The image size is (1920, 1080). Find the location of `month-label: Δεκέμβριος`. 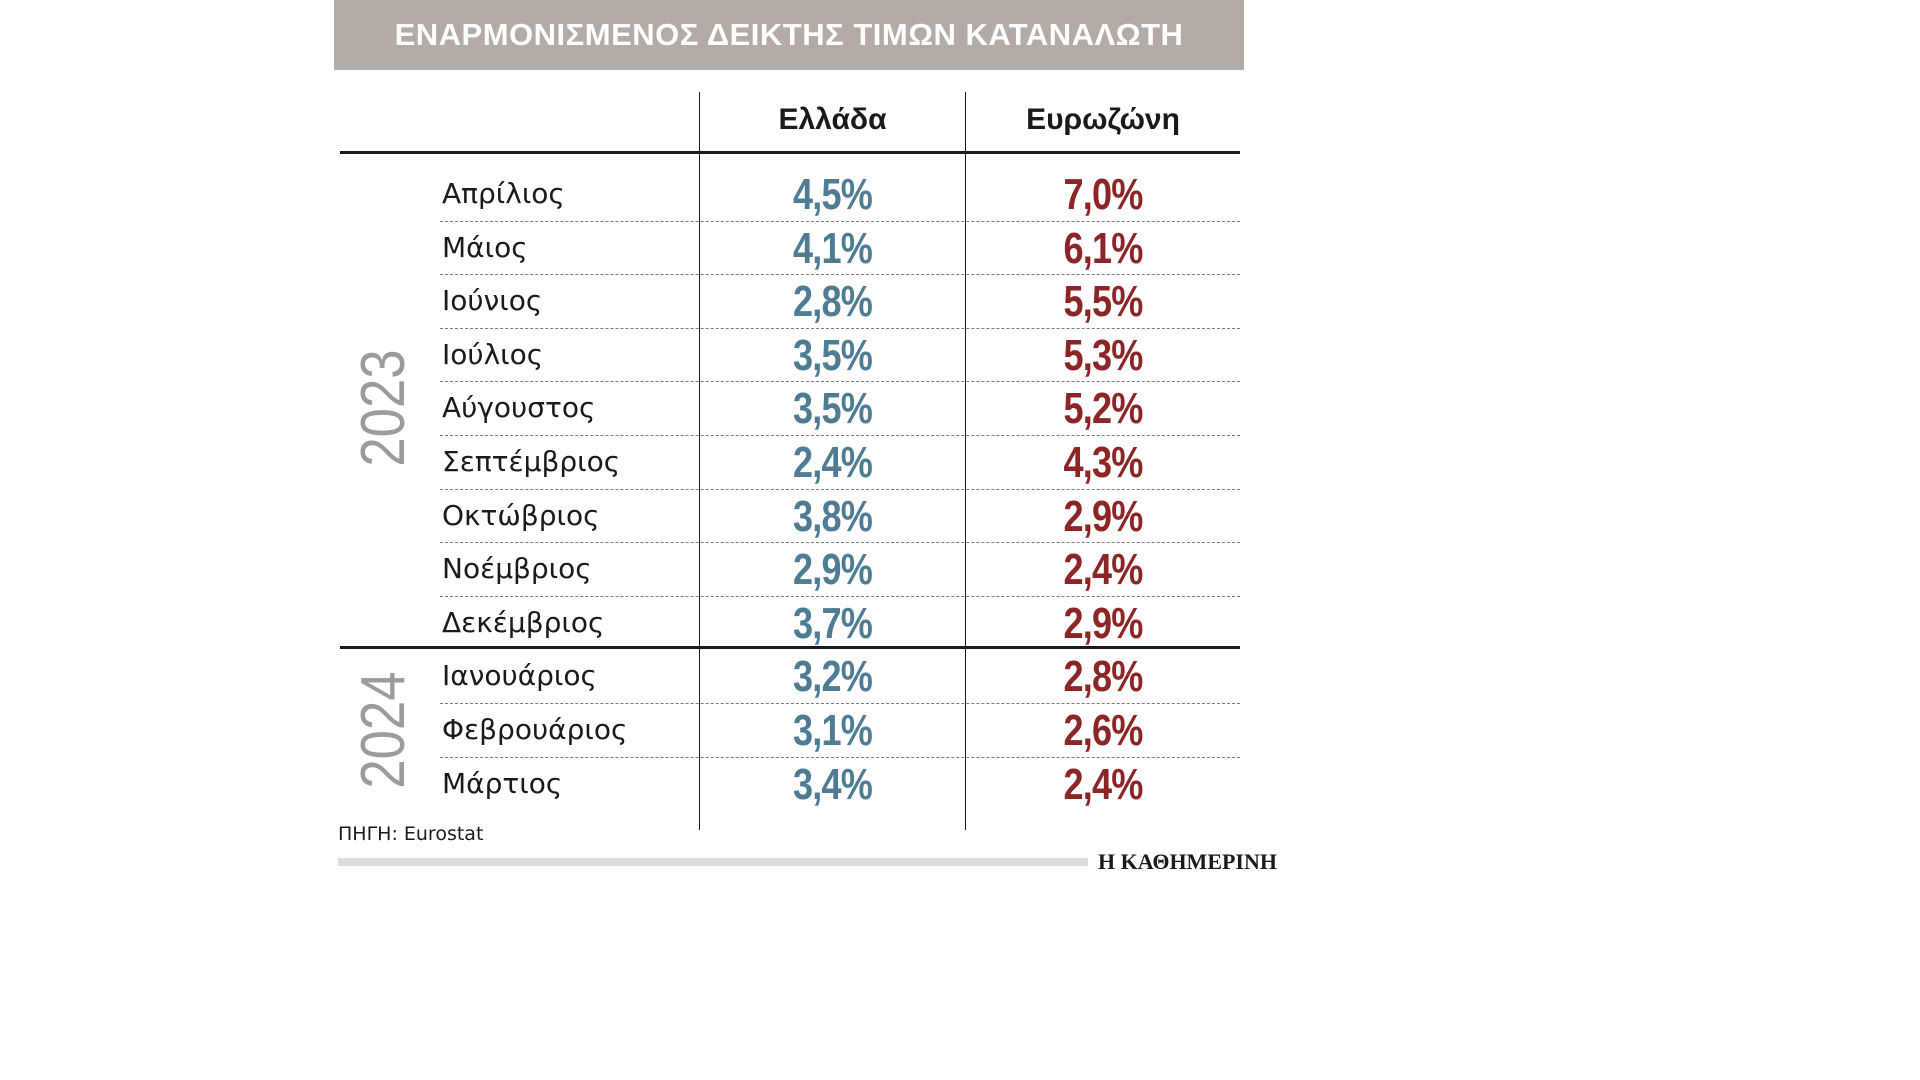

month-label: Δεκέμβριος is located at coordinates (523, 622).